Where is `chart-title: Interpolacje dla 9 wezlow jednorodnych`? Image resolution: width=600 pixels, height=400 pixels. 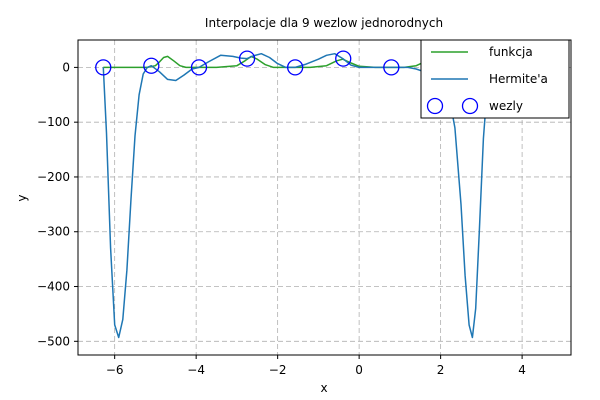 chart-title: Interpolacje dla 9 wezlow jednorodnych is located at coordinates (324, 23).